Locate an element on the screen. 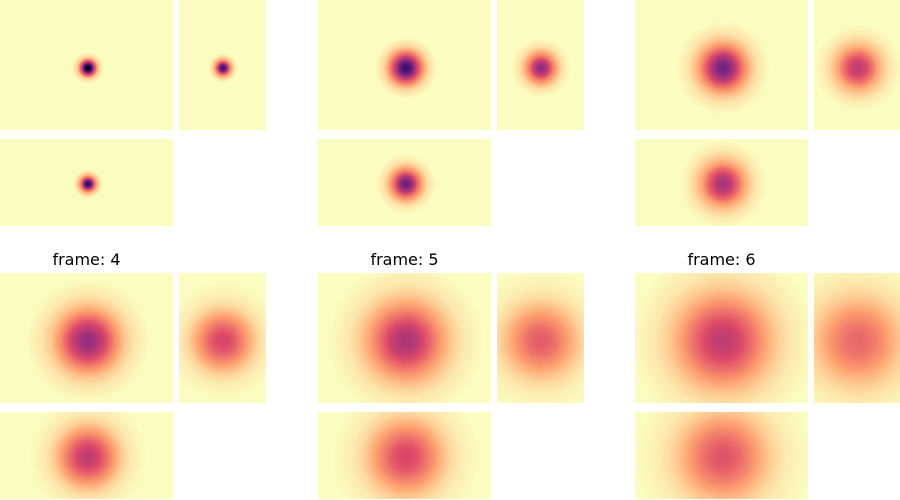  frame-title: frame: 5 is located at coordinates (404, 259).